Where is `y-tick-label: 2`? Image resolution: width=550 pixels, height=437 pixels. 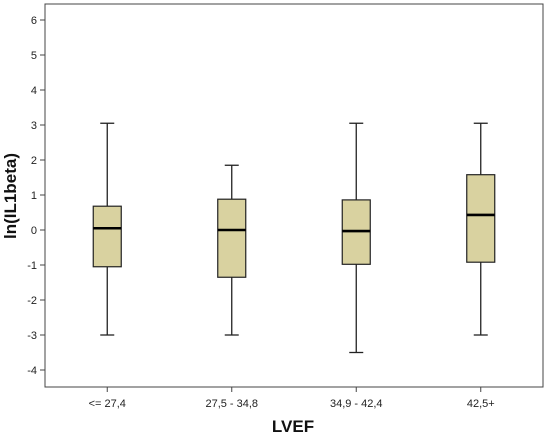
y-tick-label: 2 is located at coordinates (34, 161).